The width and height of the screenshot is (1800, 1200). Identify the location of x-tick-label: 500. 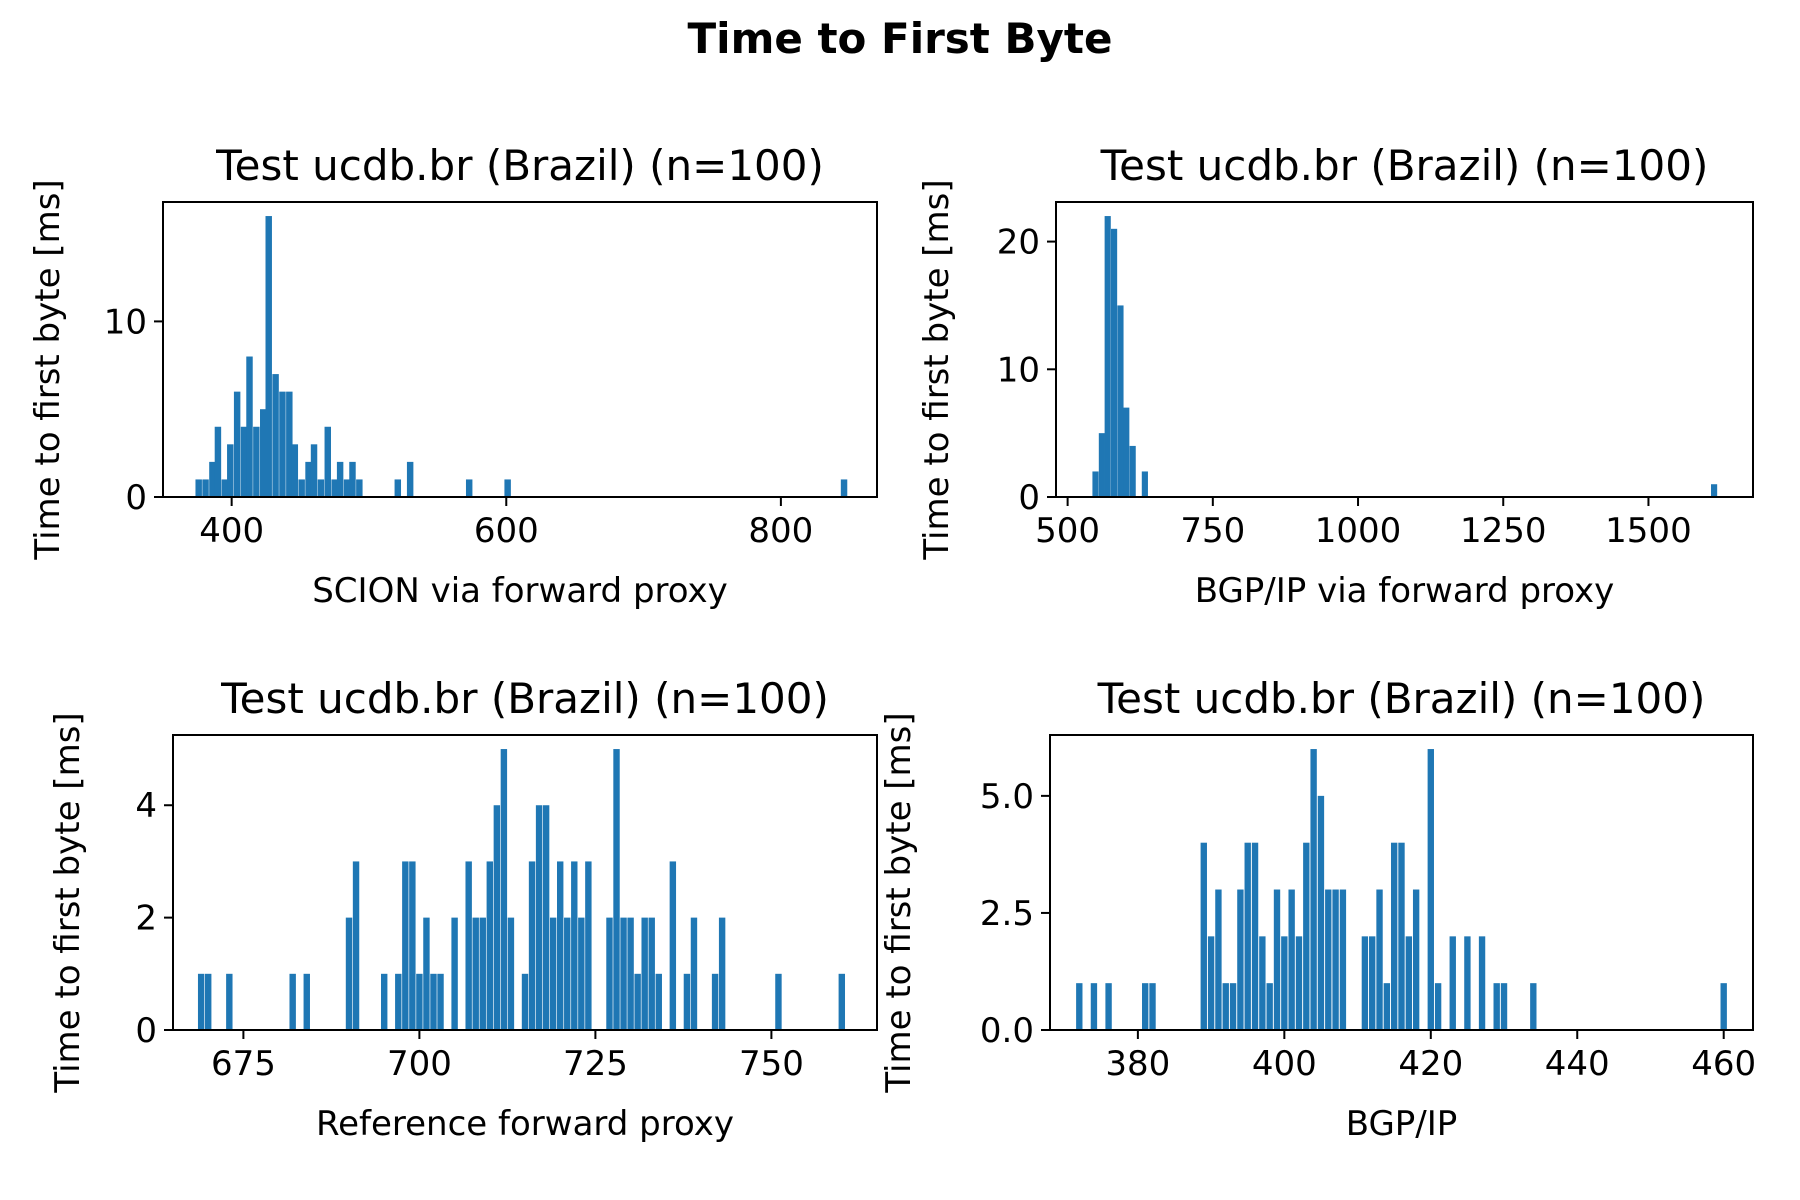
(1067, 531).